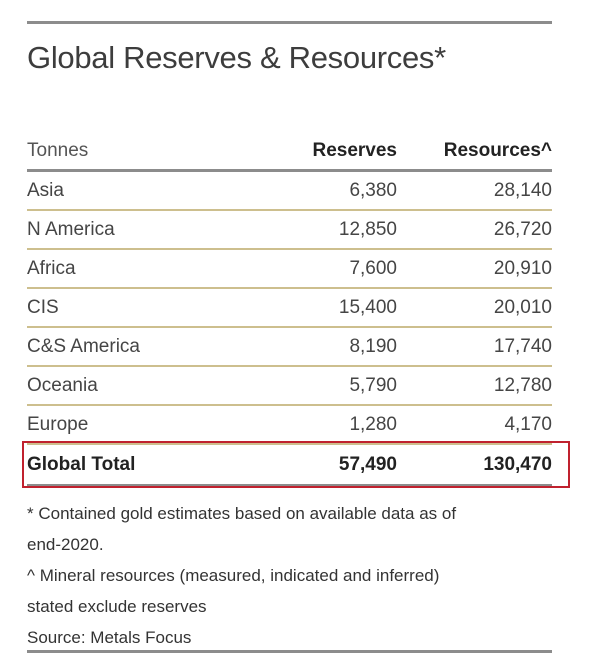 Image resolution: width=605 pixels, height=666 pixels. Describe the element at coordinates (367, 229) in the screenshot. I see `reserves-cell: 12,850` at that location.